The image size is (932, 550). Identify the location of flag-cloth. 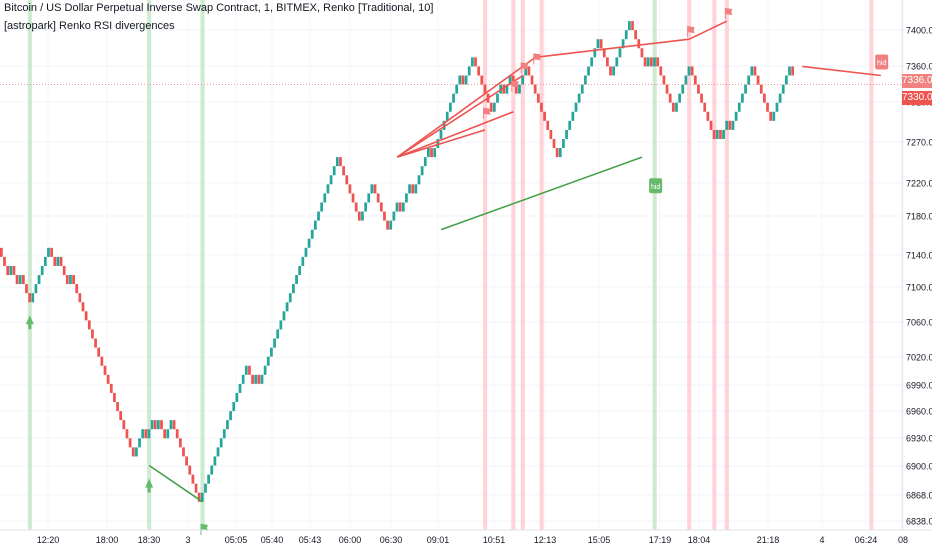
(537, 57).